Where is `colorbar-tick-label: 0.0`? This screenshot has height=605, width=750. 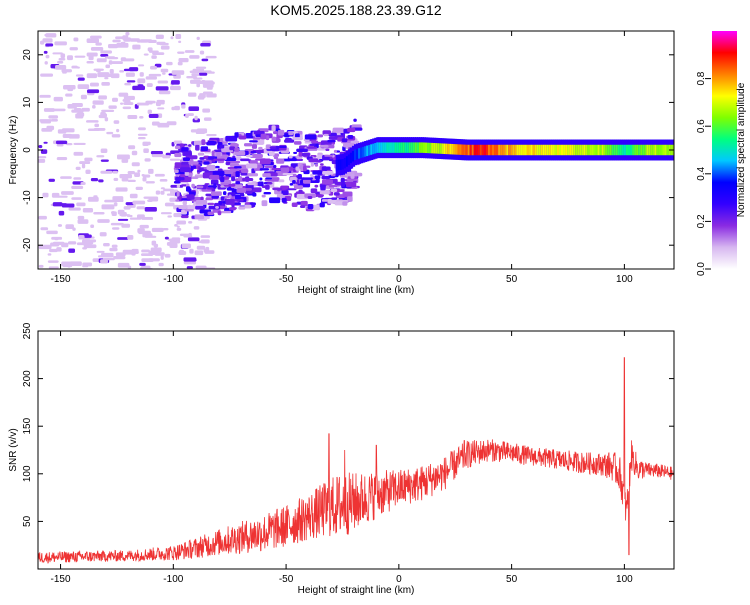
colorbar-tick-label: 0.0 is located at coordinates (701, 269).